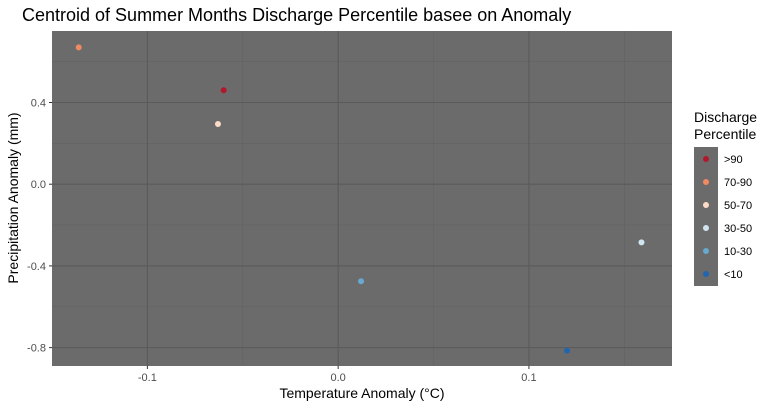  What do you see at coordinates (727, 217) in the screenshot?
I see `legend-items: >90 70-90 50-70 30-50 10-30 <10` at bounding box center [727, 217].